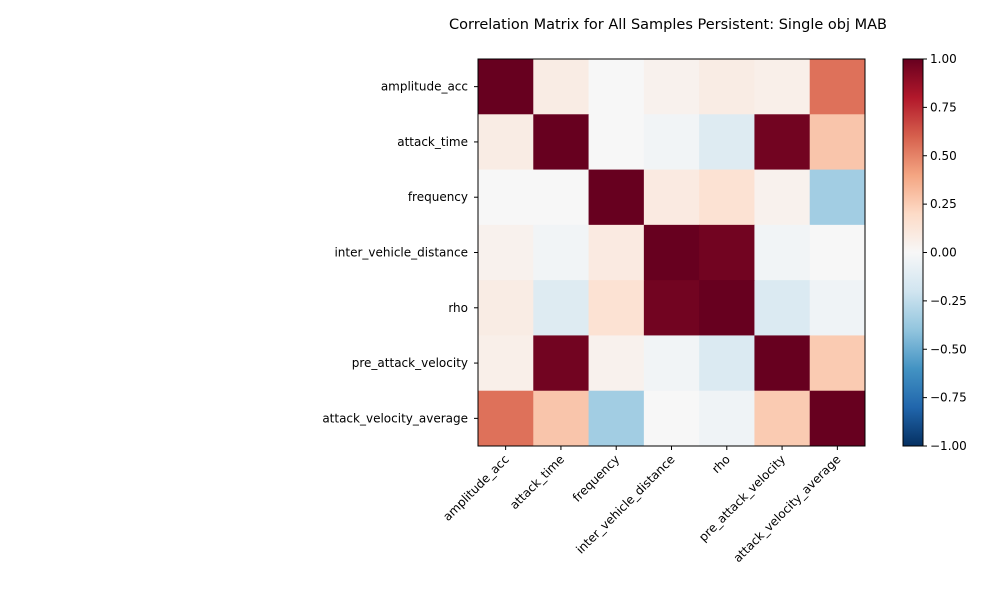 The height and width of the screenshot is (600, 1000). Describe the element at coordinates (943, 59) in the screenshot. I see `colorbar-tick-label: 1.00` at that location.